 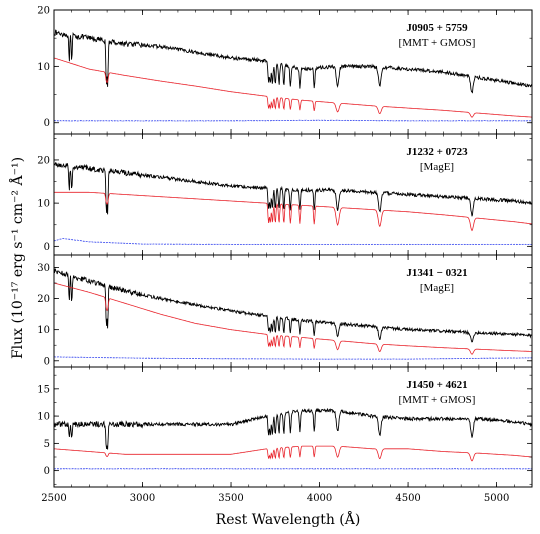 I want to click on x-tick-label: 5000, so click(x=496, y=498).